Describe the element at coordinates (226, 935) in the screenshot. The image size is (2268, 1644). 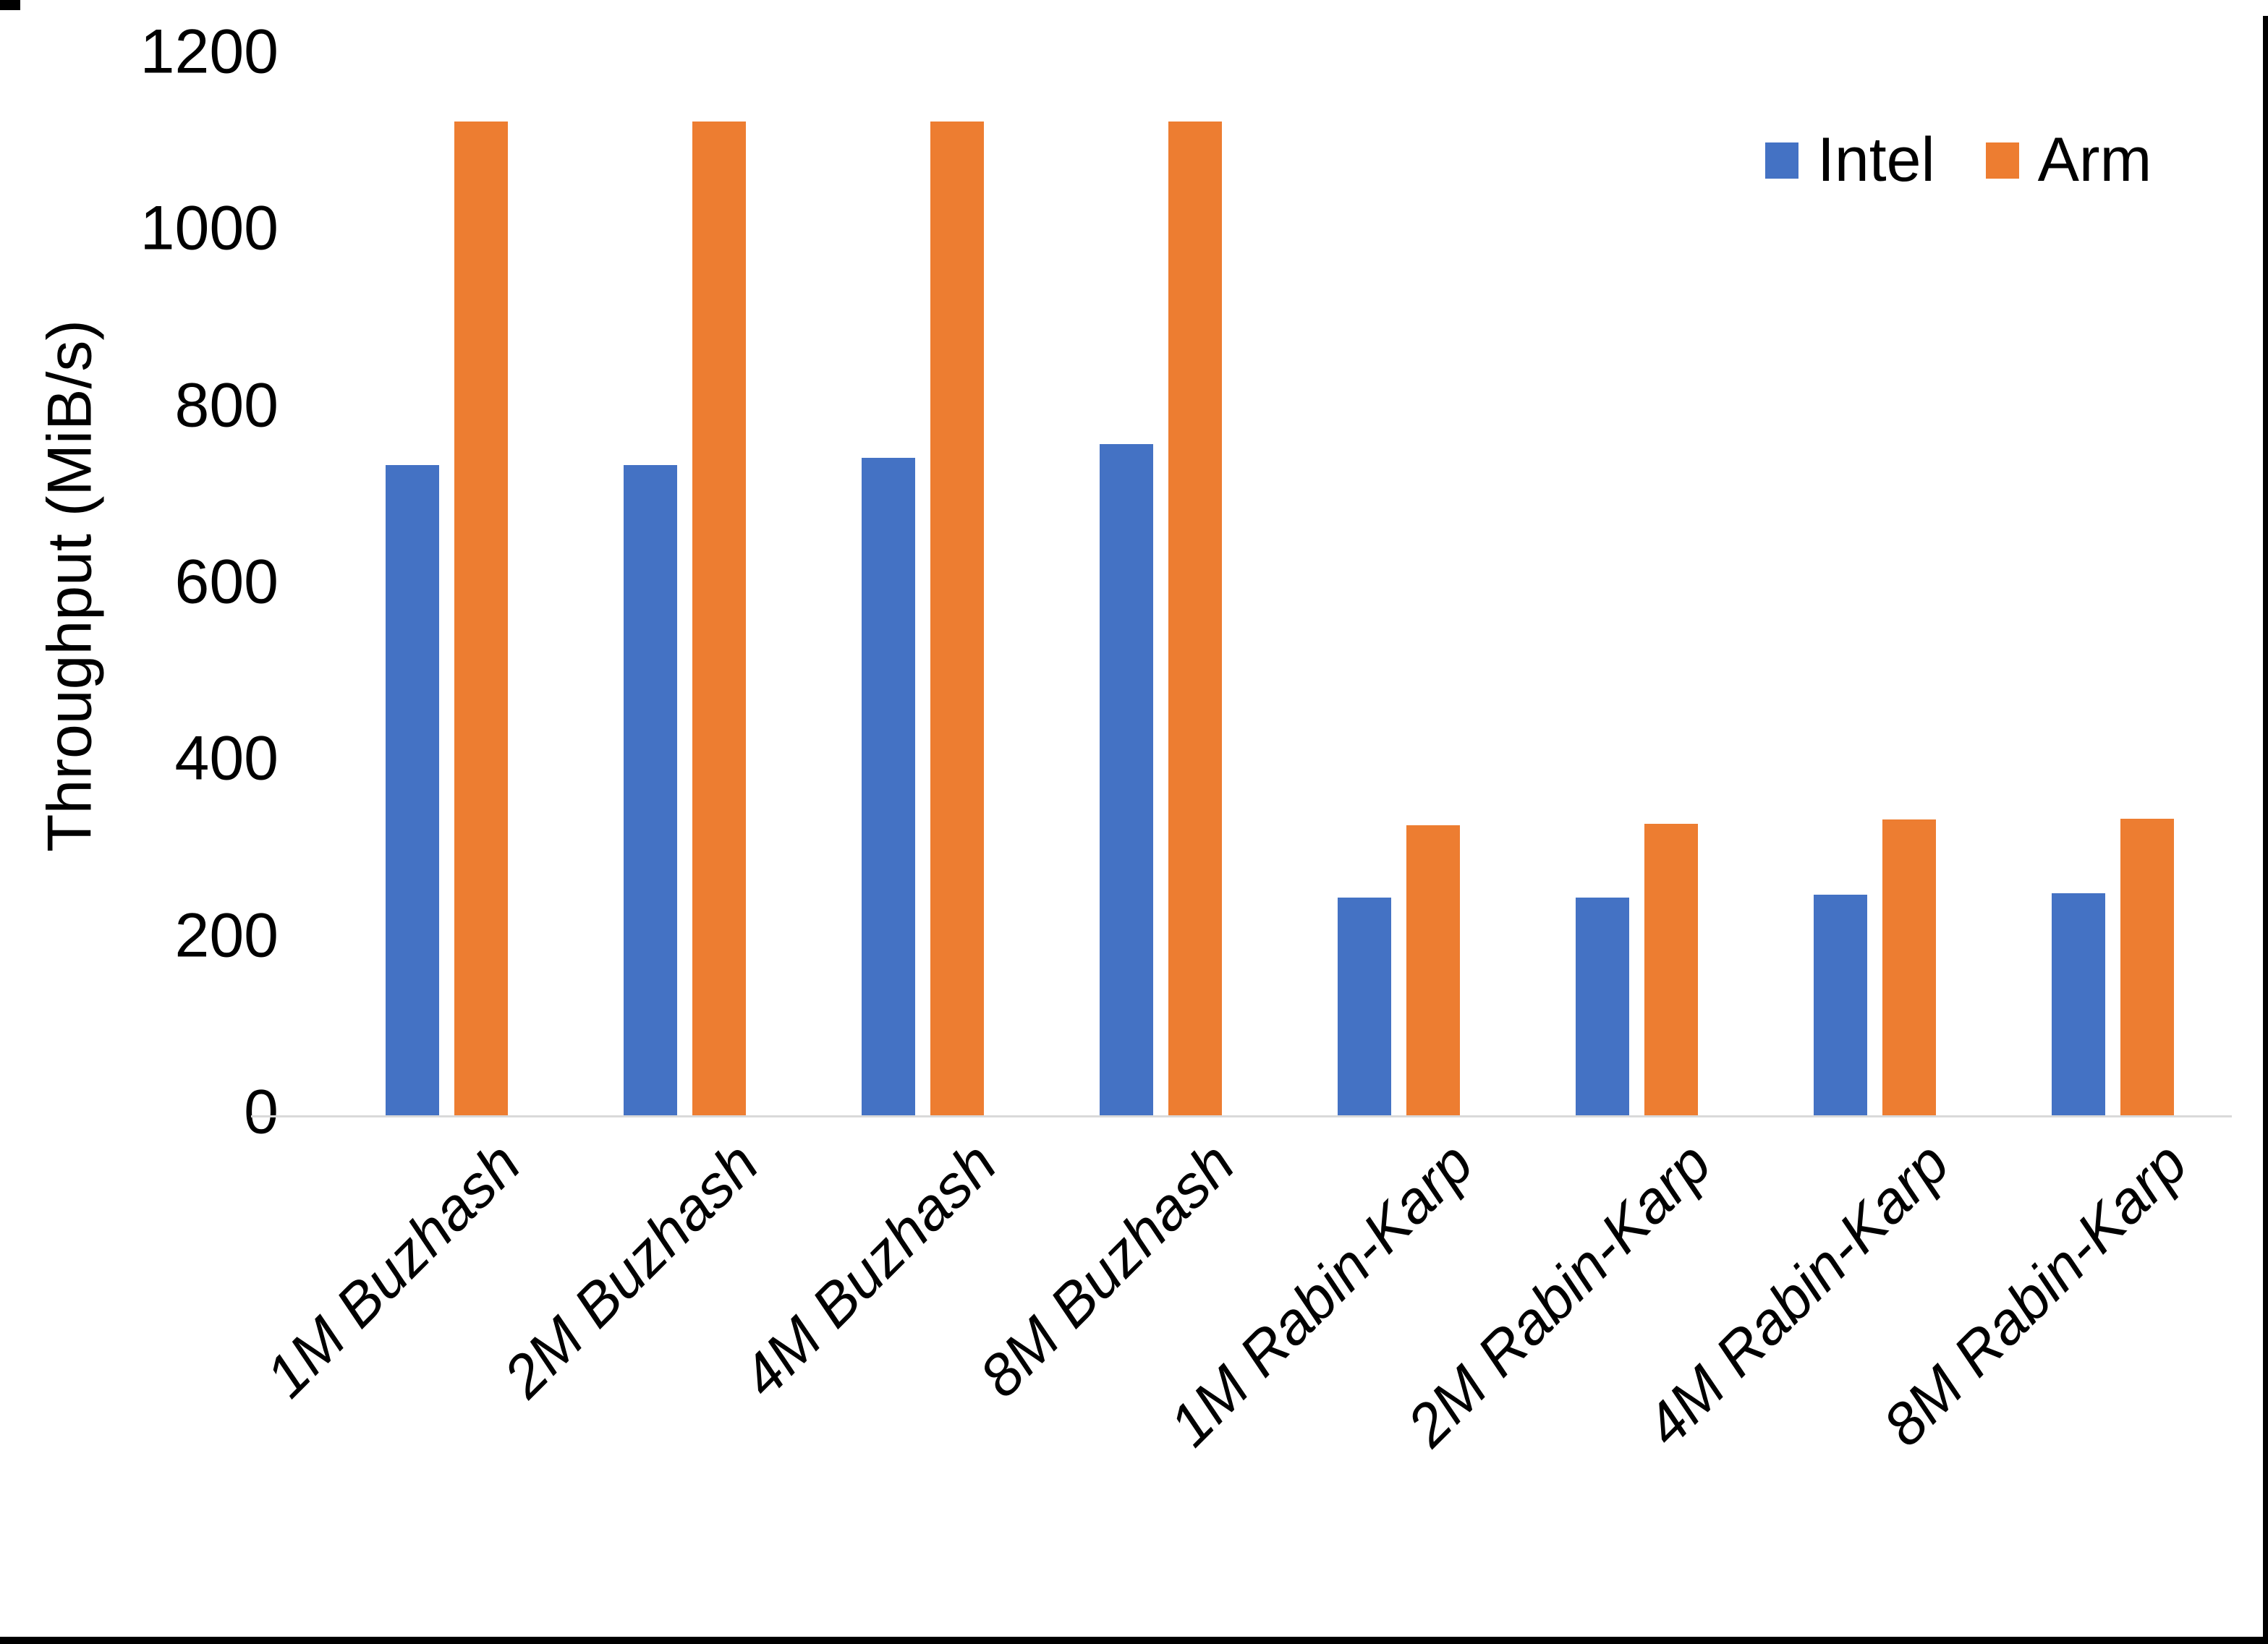
I see `y-tick-label-200: 200` at that location.